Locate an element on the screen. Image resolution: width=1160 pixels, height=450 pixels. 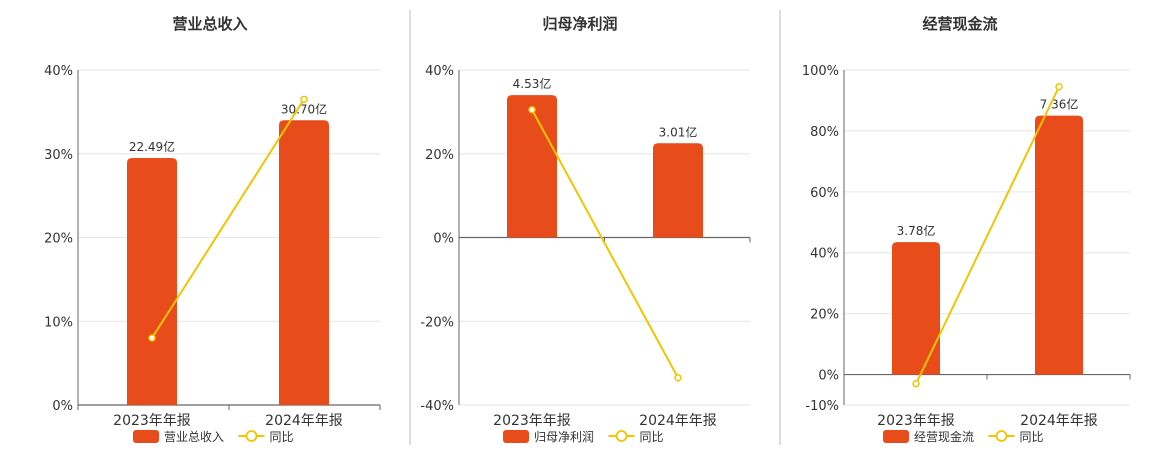
bar-data-label: 22.49亿 is located at coordinates (152, 146).